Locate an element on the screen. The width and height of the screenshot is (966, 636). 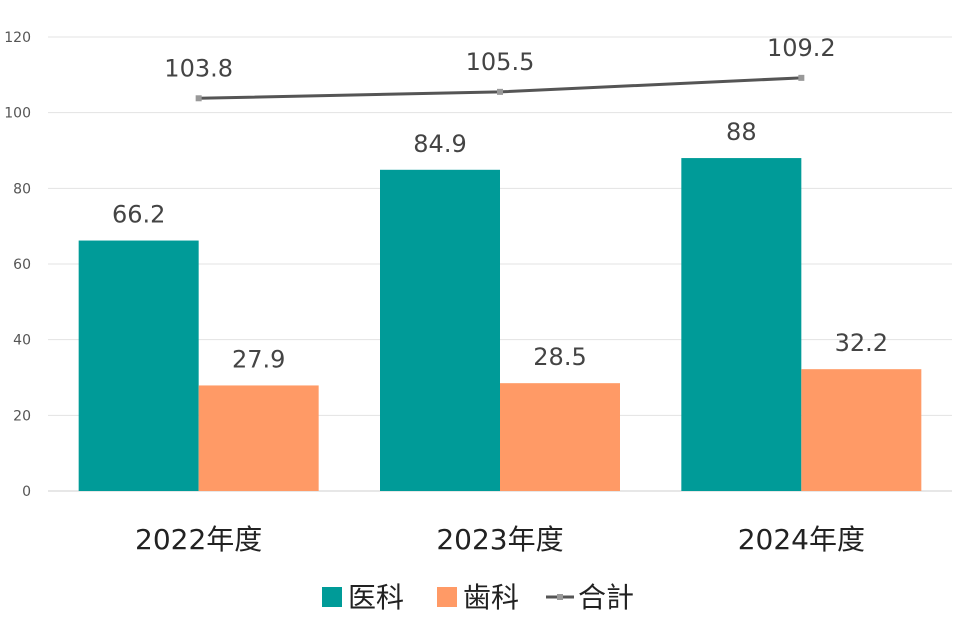
data-label: 28.5 is located at coordinates (559, 357).